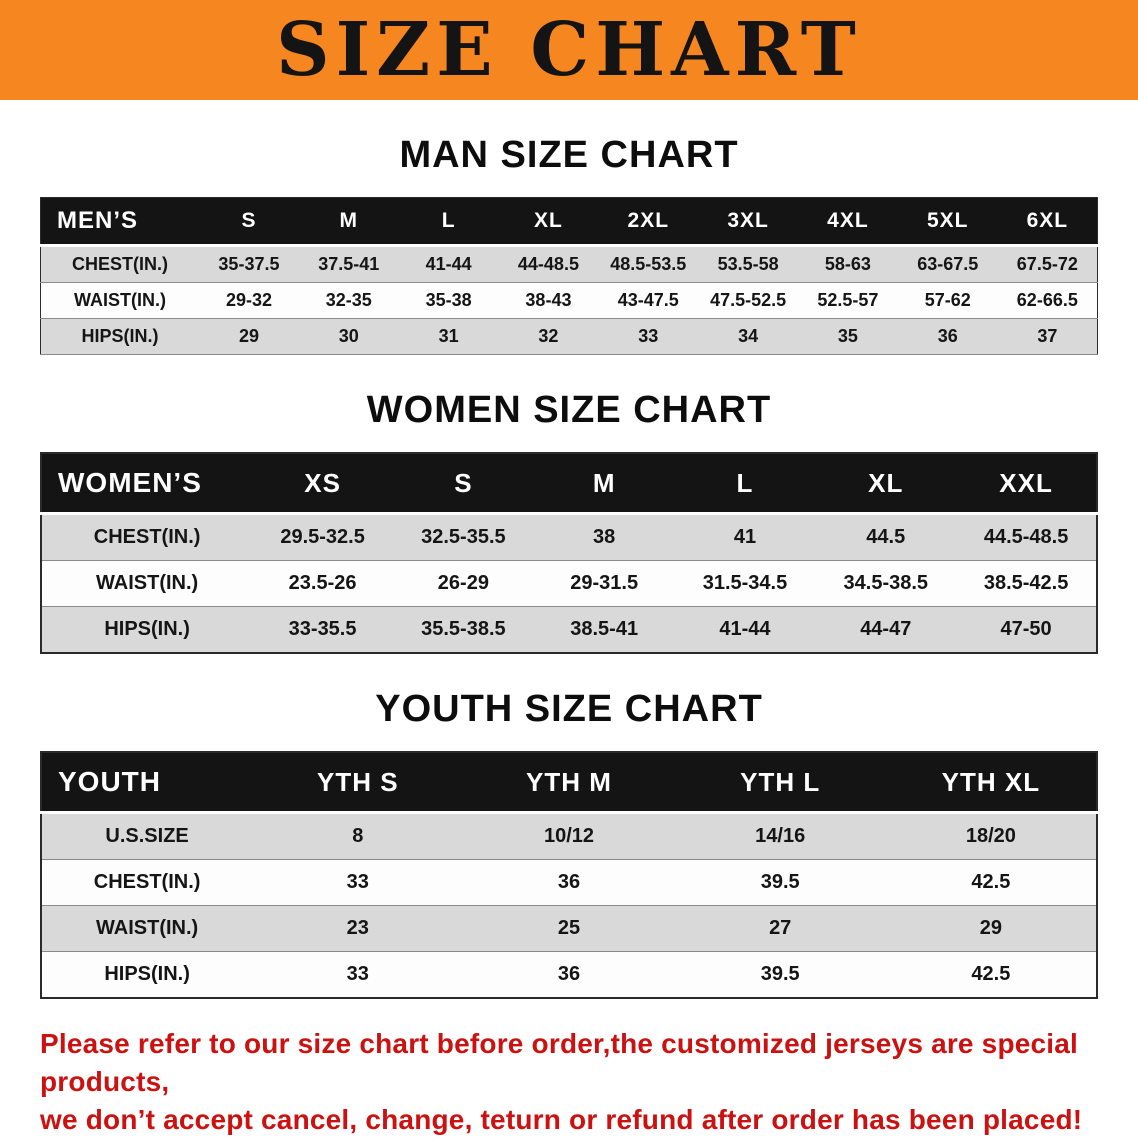  Describe the element at coordinates (748, 264) in the screenshot. I see `measurement-value-cell: 53.5-58` at that location.